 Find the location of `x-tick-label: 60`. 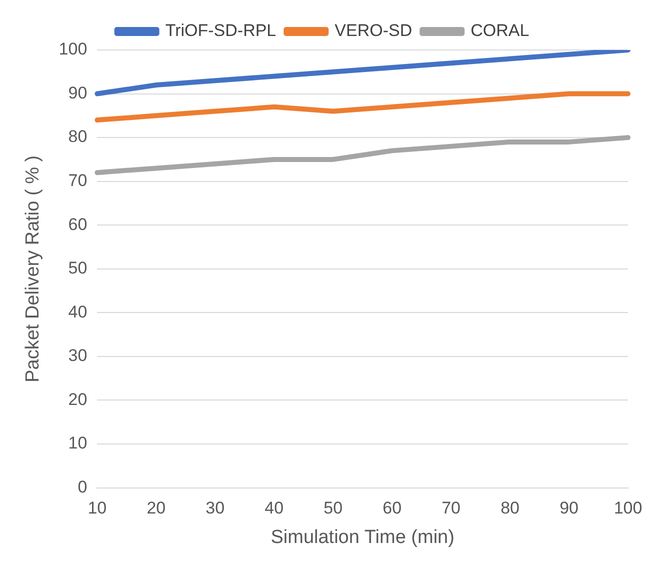

x-tick-label: 60 is located at coordinates (392, 508).